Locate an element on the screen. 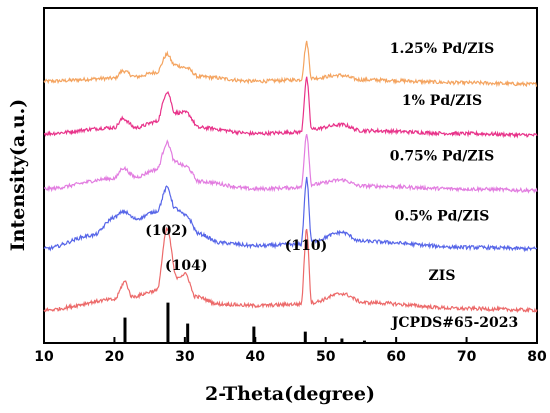 This screenshot has height=413, width=550. annotation-2: (110) is located at coordinates (306, 246).